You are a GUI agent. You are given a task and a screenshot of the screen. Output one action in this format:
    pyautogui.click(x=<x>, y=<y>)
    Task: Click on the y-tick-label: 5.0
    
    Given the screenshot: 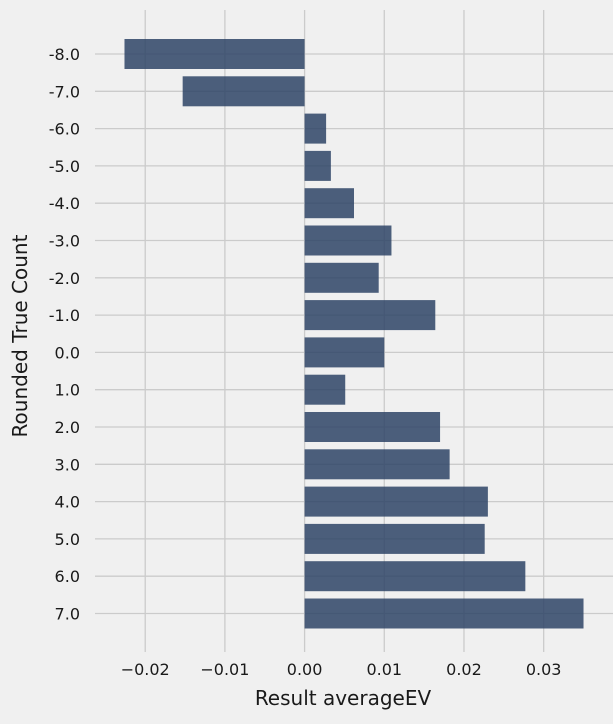 What is the action you would take?
    pyautogui.click(x=67, y=539)
    